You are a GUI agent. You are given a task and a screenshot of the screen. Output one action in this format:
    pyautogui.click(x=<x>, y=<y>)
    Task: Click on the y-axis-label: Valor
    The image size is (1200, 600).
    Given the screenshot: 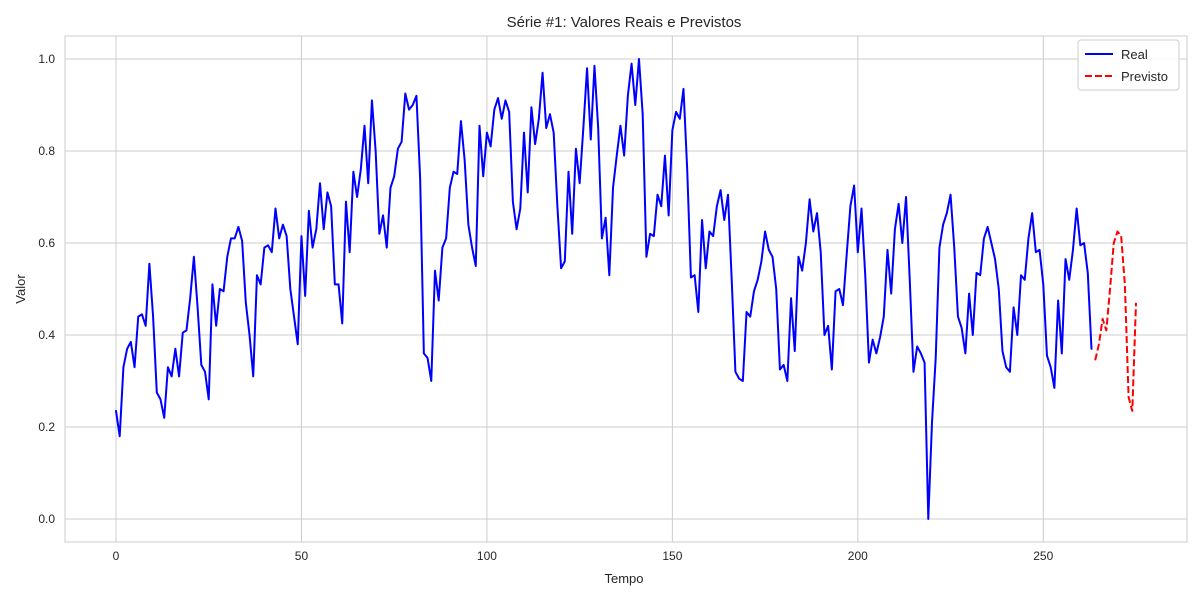 What is the action you would take?
    pyautogui.click(x=20, y=289)
    